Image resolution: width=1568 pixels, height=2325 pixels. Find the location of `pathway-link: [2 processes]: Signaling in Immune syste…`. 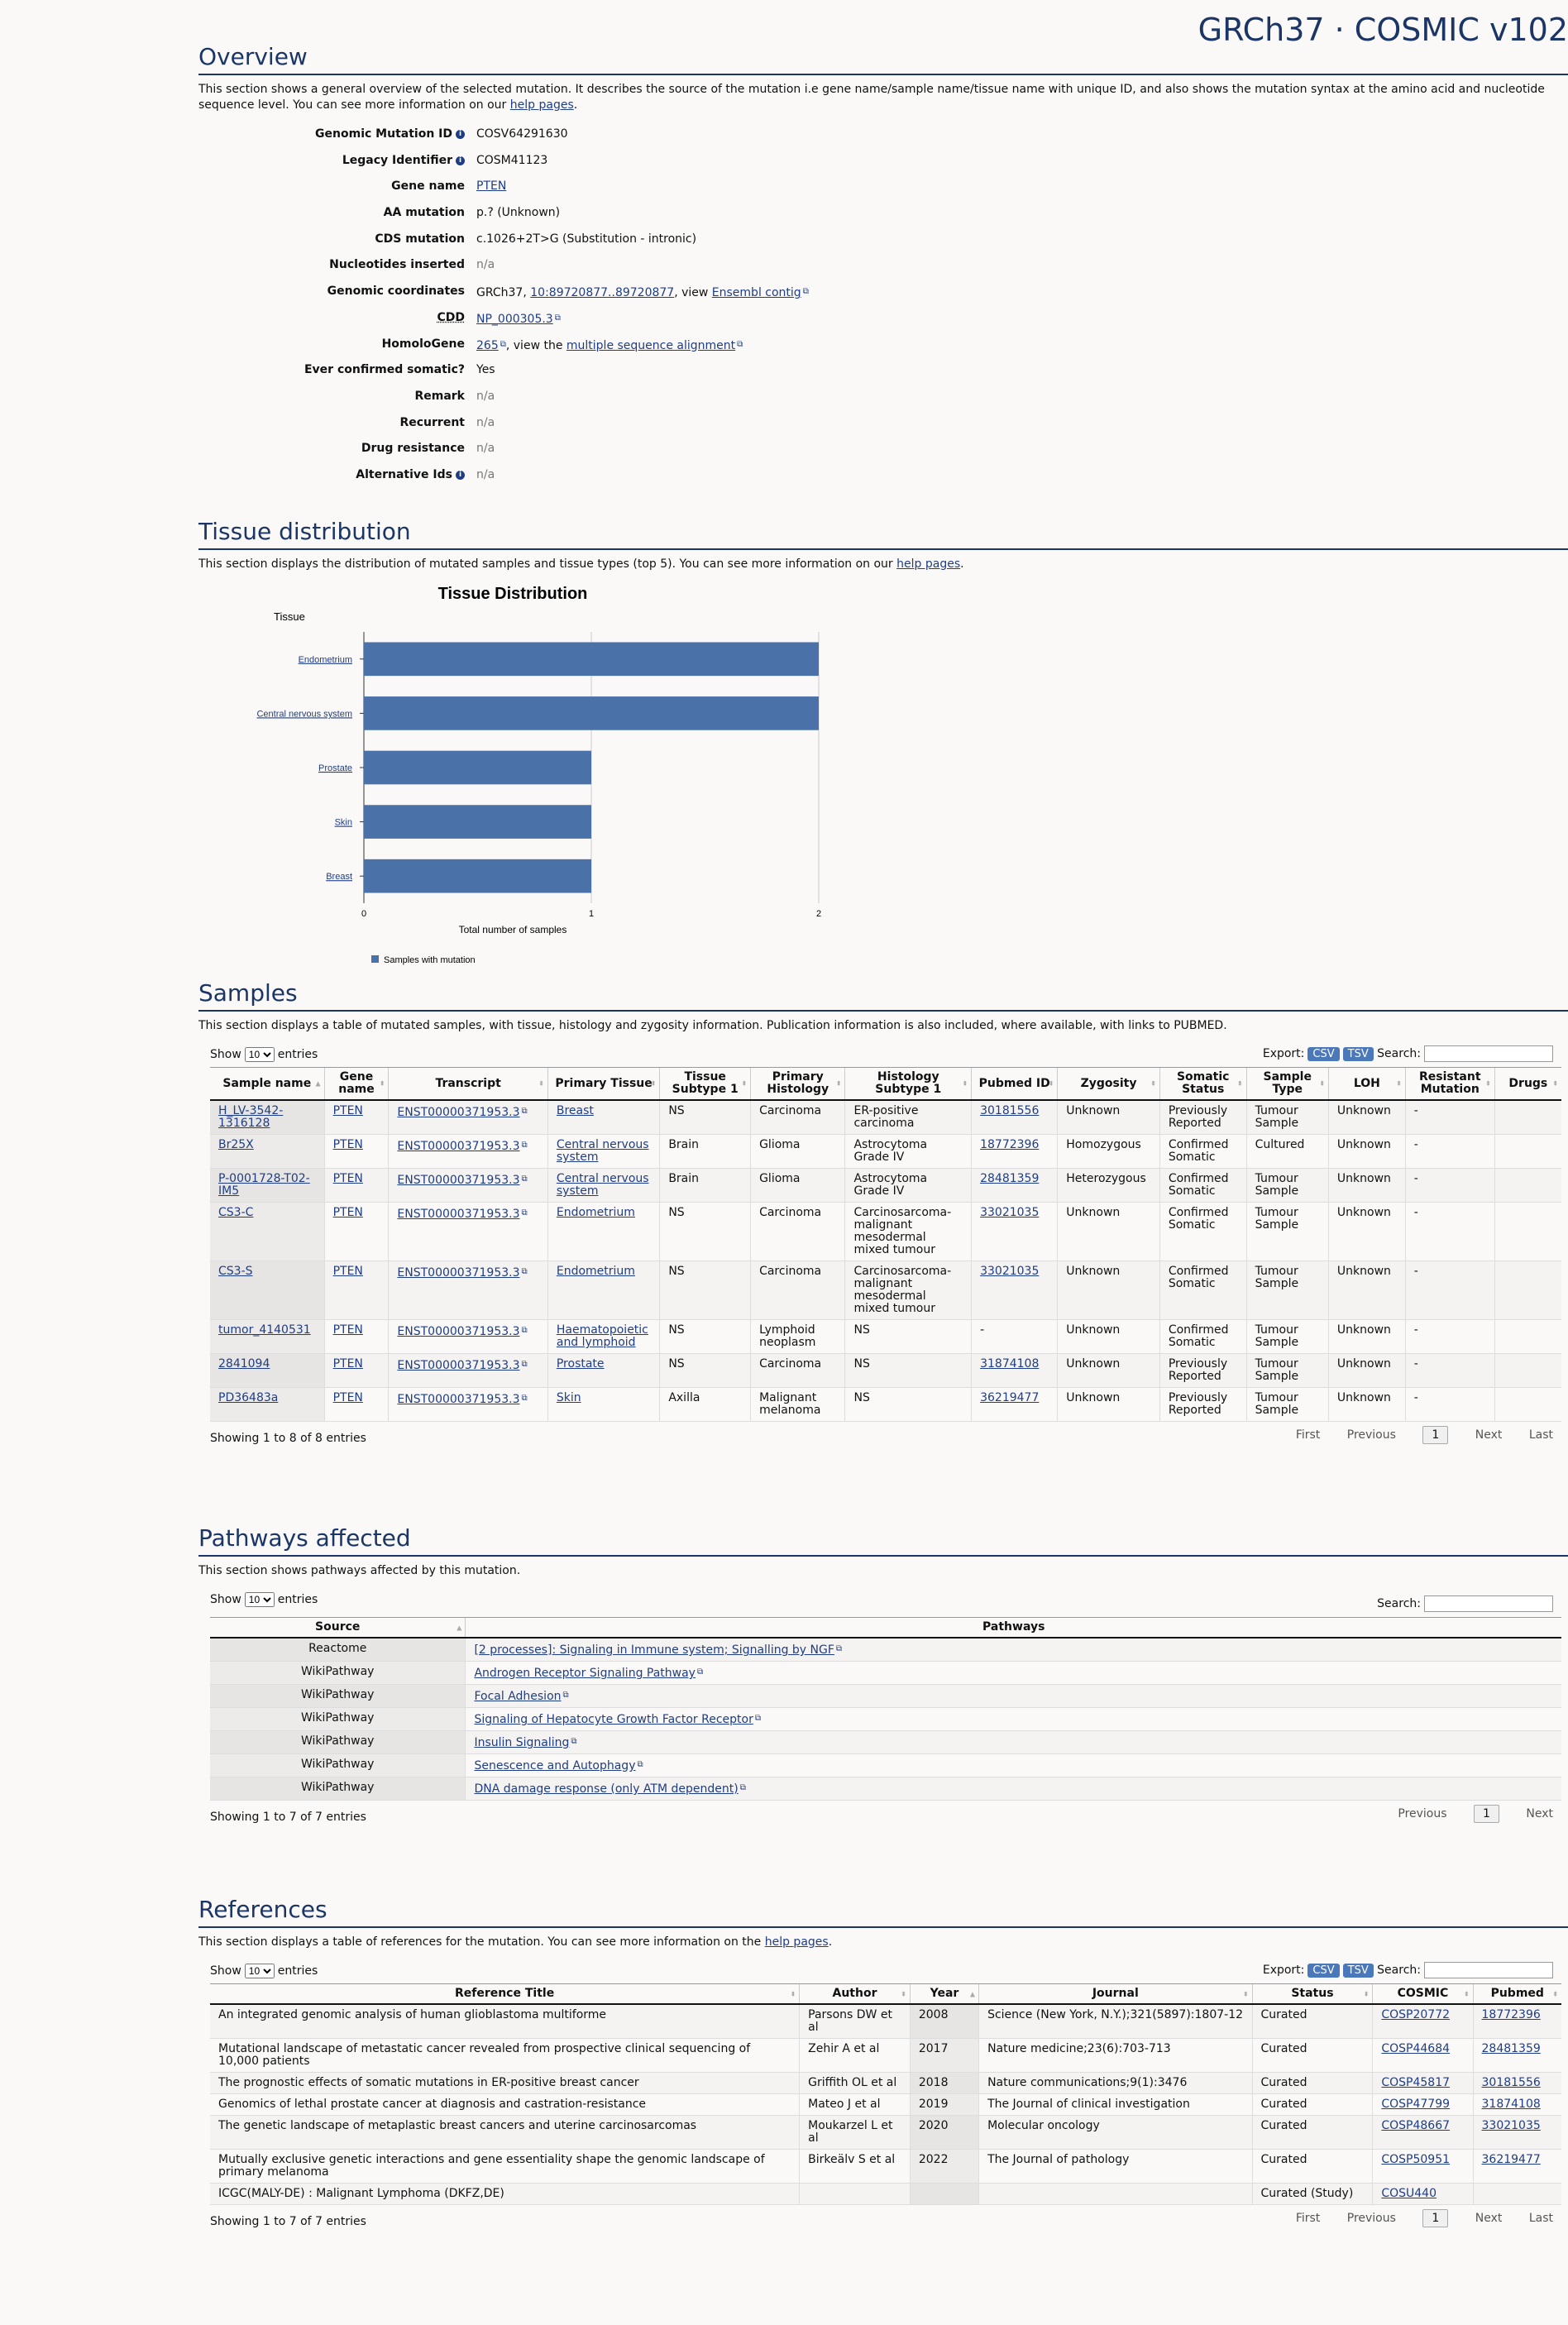

pathway-link: [2 processes]: Signaling in Immune syste… is located at coordinates (654, 1650).